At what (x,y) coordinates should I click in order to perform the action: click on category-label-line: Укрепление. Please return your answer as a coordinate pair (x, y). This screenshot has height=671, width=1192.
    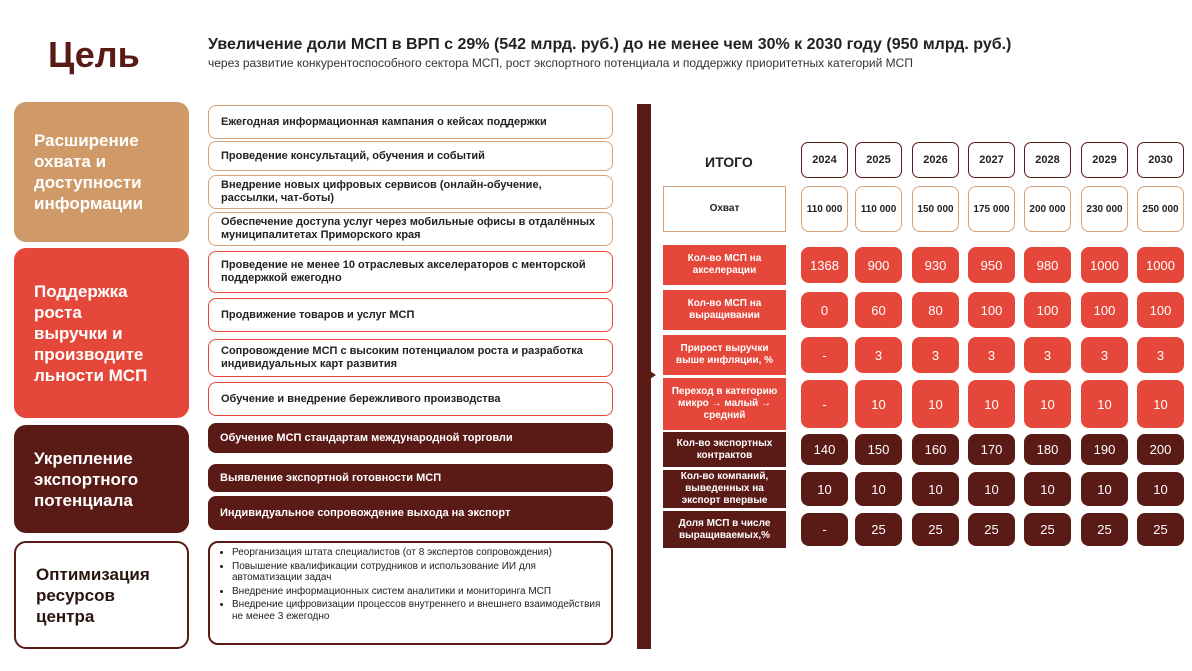
    Looking at the image, I should click on (83, 458).